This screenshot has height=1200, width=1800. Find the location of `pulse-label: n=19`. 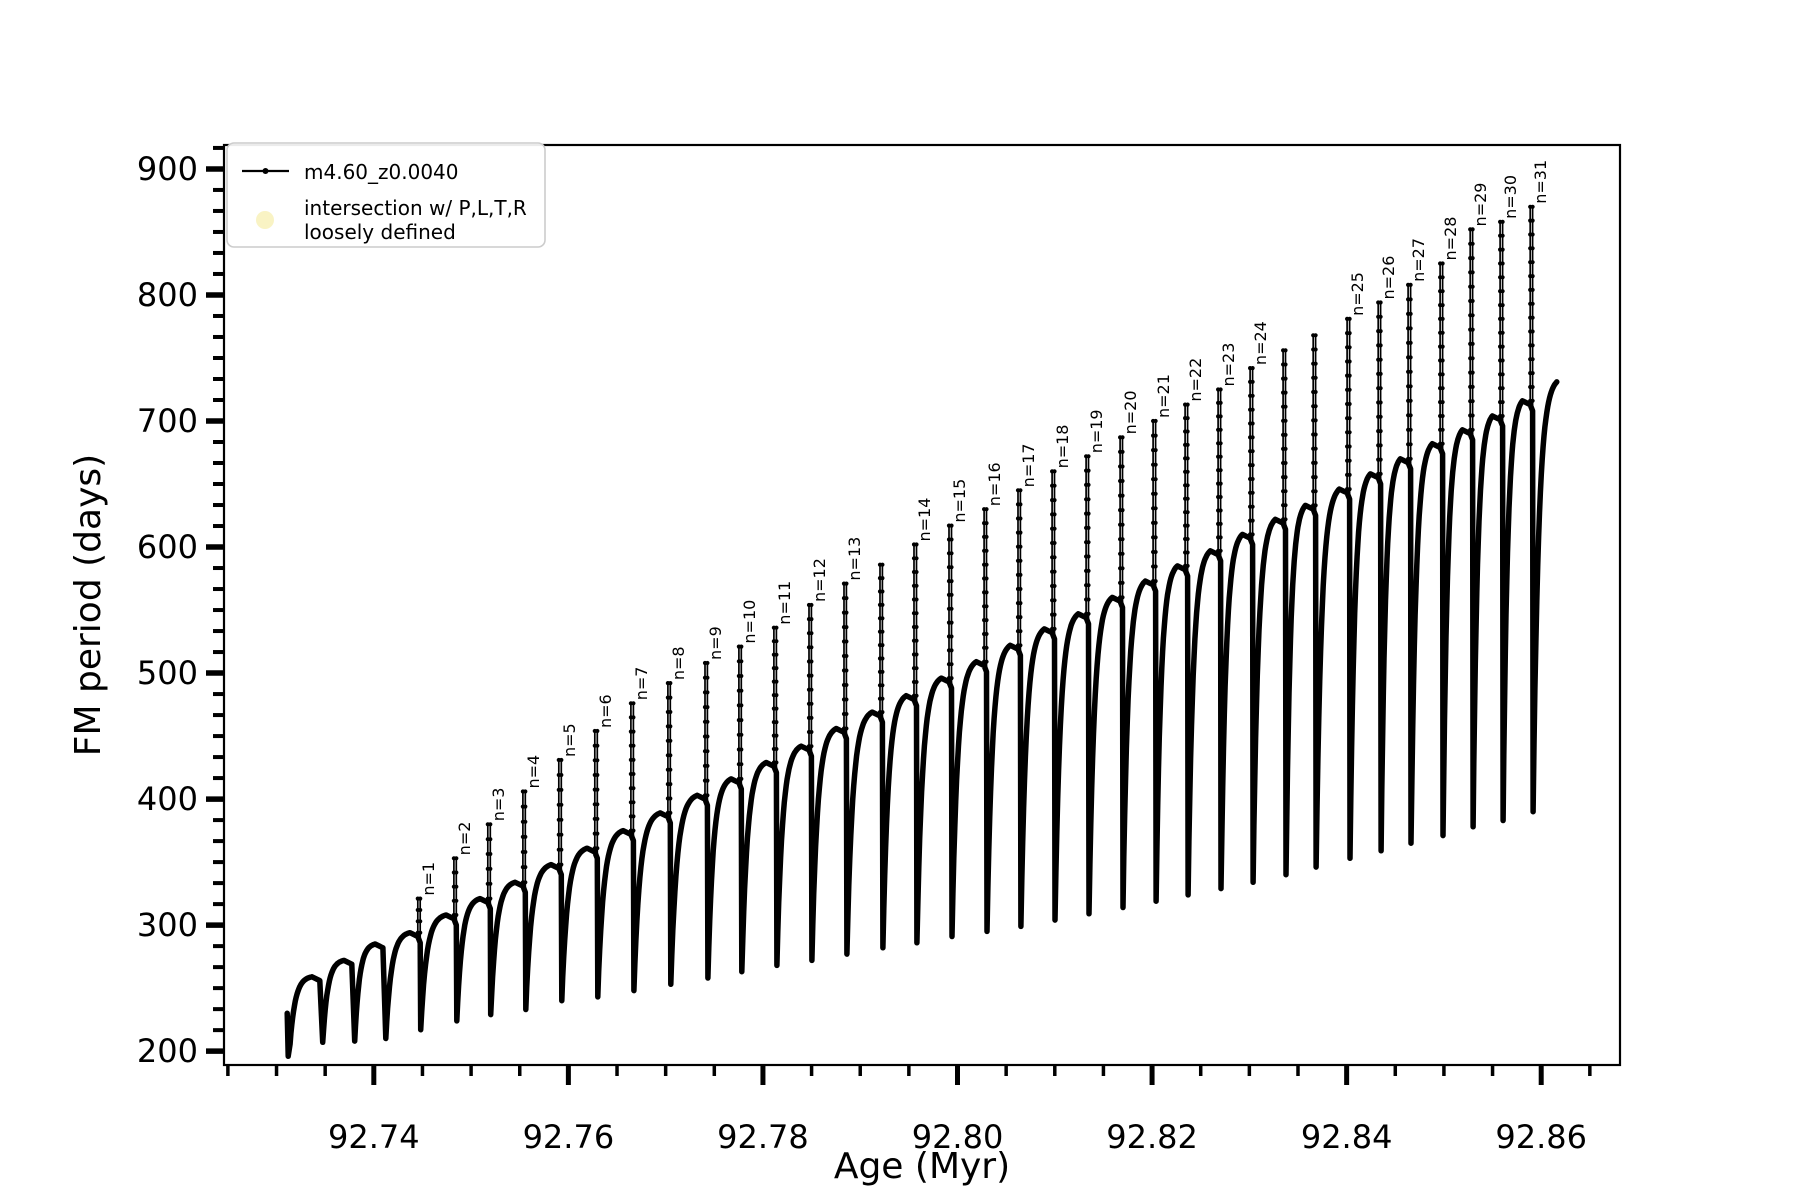

pulse-label: n=19 is located at coordinates (1096, 431).